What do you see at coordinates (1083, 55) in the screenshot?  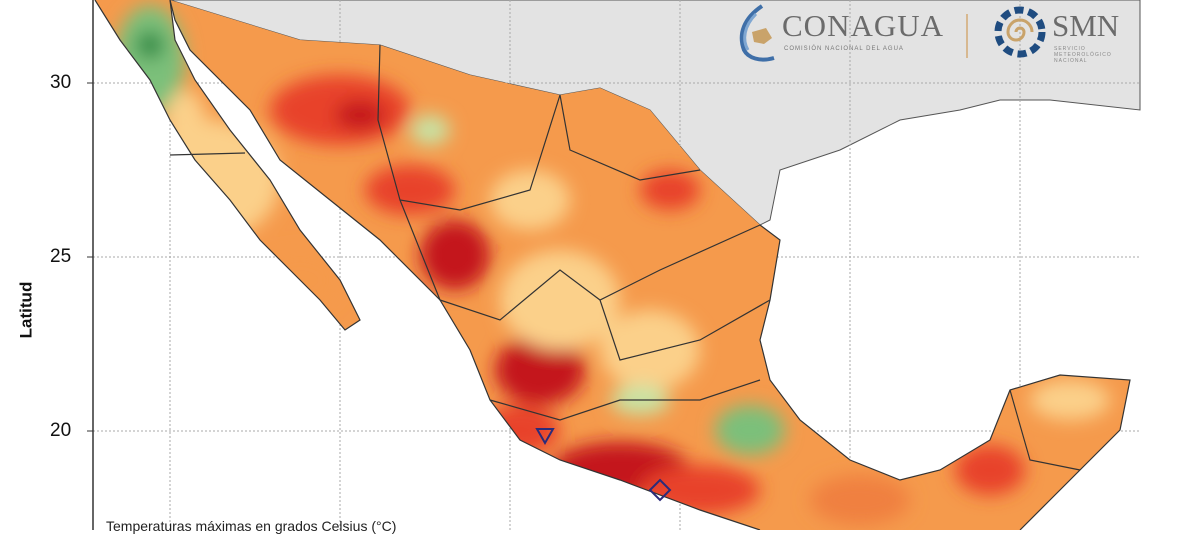 I see `smn-subtitle: SERVICIO METEOROLÓGICO NACIONAL` at bounding box center [1083, 55].